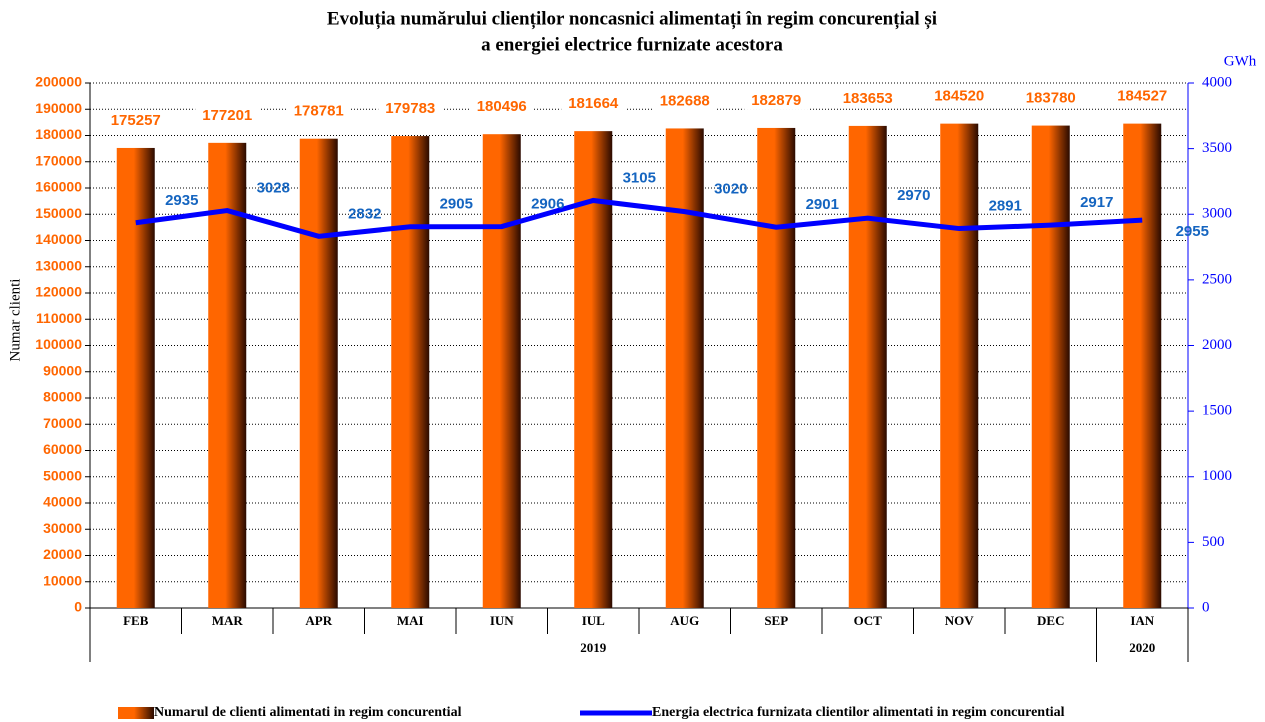 This screenshot has height=722, width=1265. I want to click on value-label: 182879, so click(776, 100).